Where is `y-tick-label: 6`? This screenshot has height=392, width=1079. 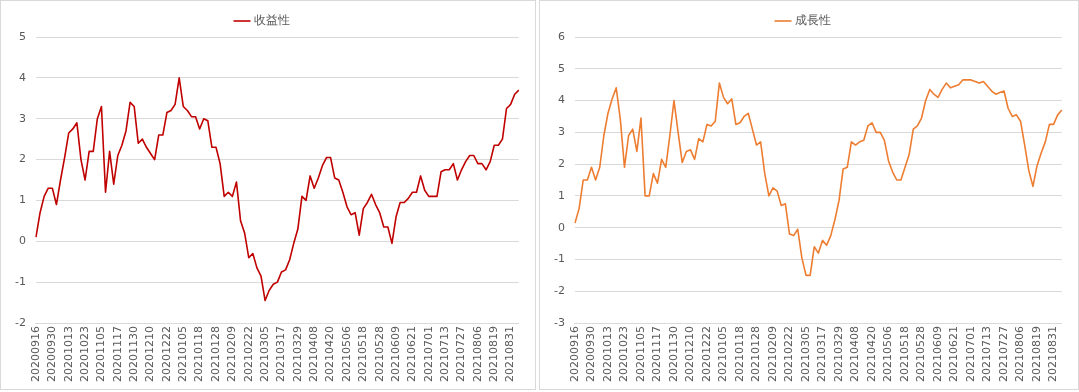
y-tick-label: 6 is located at coordinates (561, 36).